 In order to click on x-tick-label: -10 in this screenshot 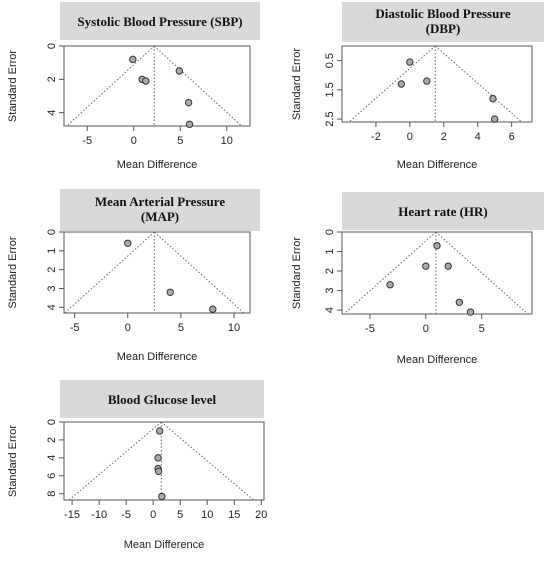, I will do `click(99, 515)`.